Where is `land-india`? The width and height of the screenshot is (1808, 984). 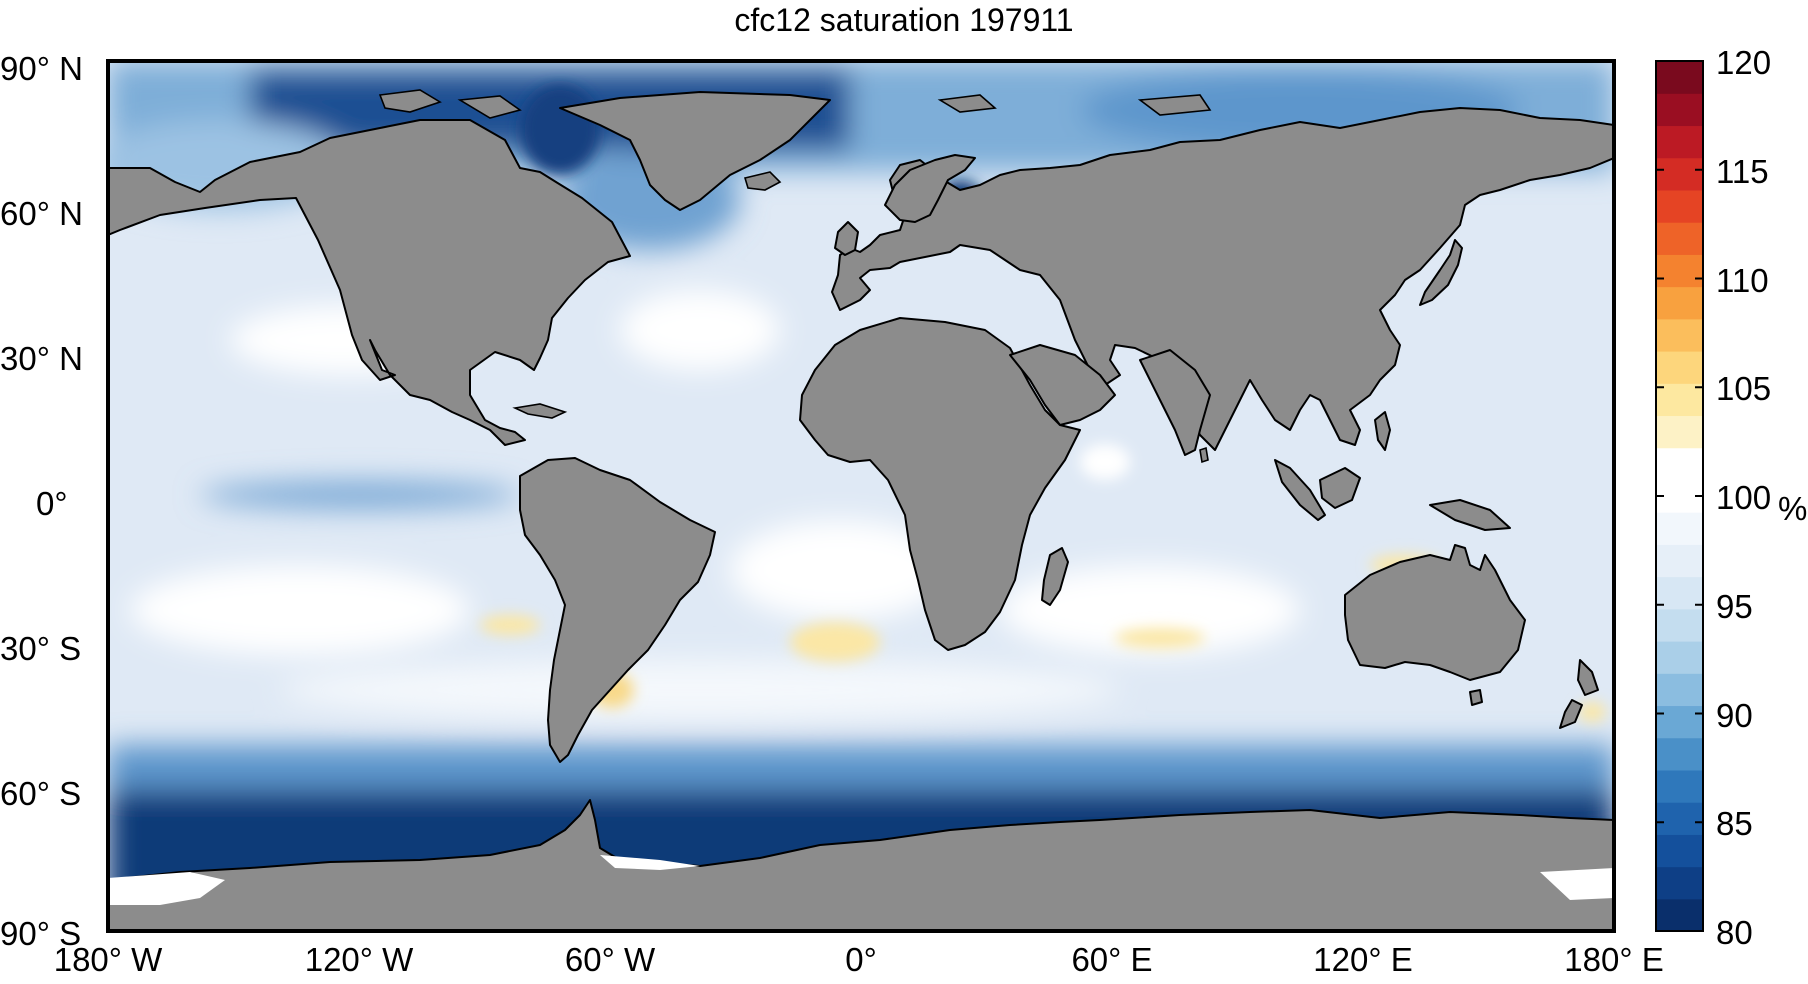
land-india is located at coordinates (1175, 402).